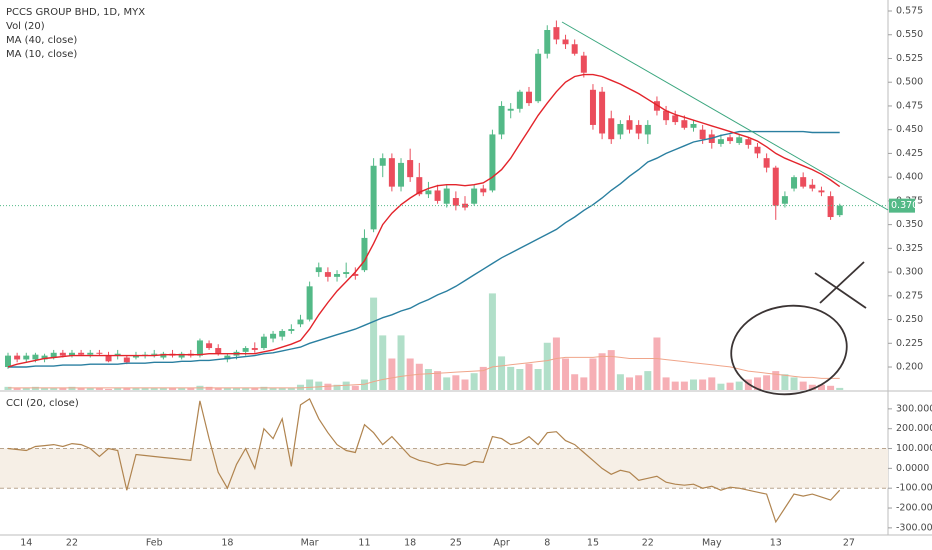  I want to click on x-tick-label: 22, so click(648, 543).